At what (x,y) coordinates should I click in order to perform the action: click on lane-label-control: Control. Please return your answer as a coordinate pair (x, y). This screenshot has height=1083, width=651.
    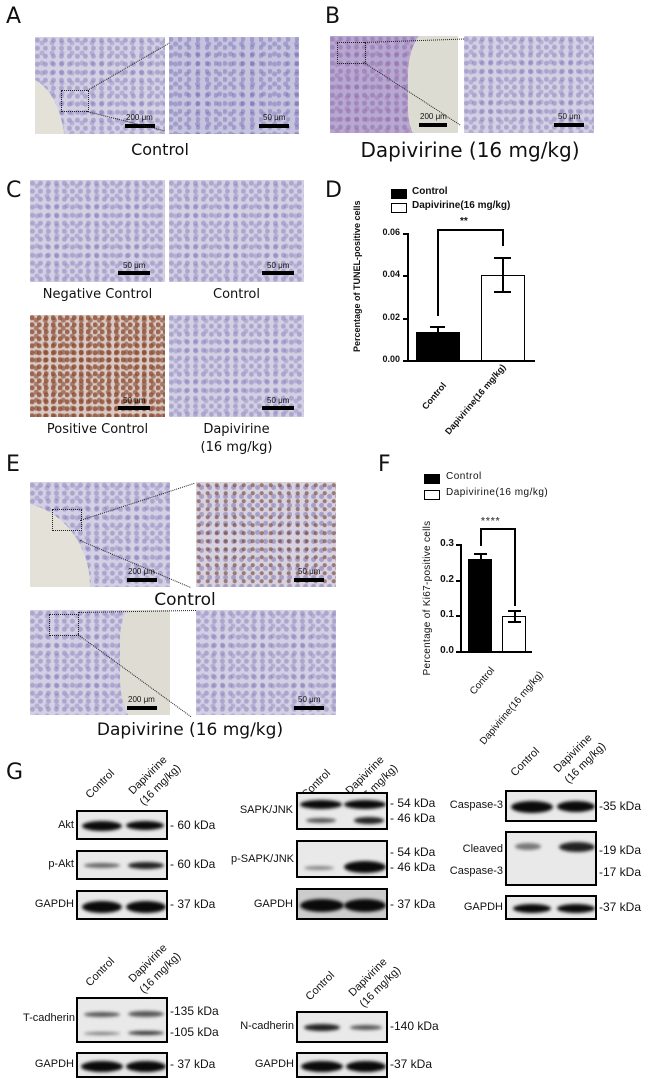
    Looking at the image, I should click on (100, 972).